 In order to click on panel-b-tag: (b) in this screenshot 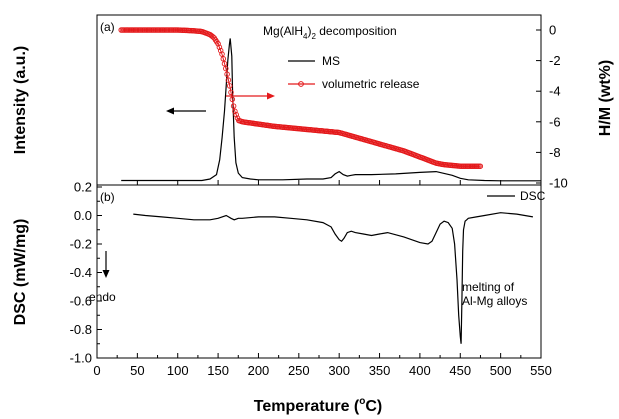, I will do `click(107, 197)`.